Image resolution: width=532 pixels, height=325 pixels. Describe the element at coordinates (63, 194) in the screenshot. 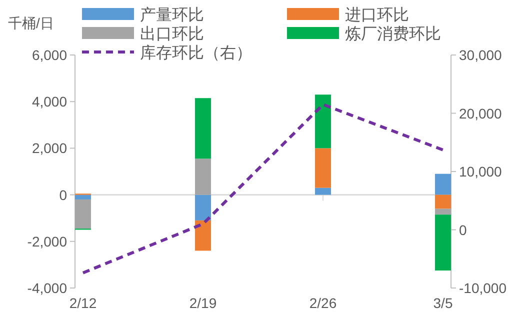

I see `y-tick-label: 0` at that location.